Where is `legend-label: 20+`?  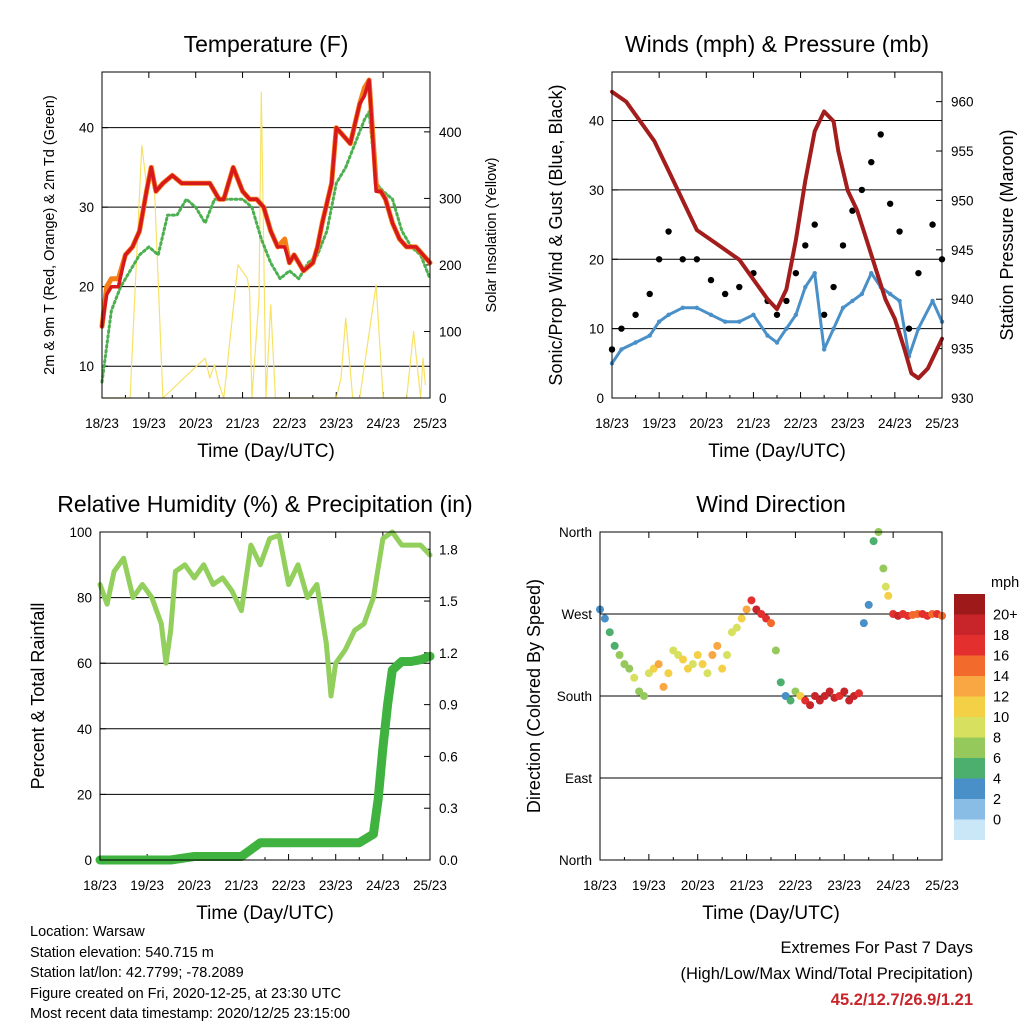 legend-label: 20+ is located at coordinates (1005, 616).